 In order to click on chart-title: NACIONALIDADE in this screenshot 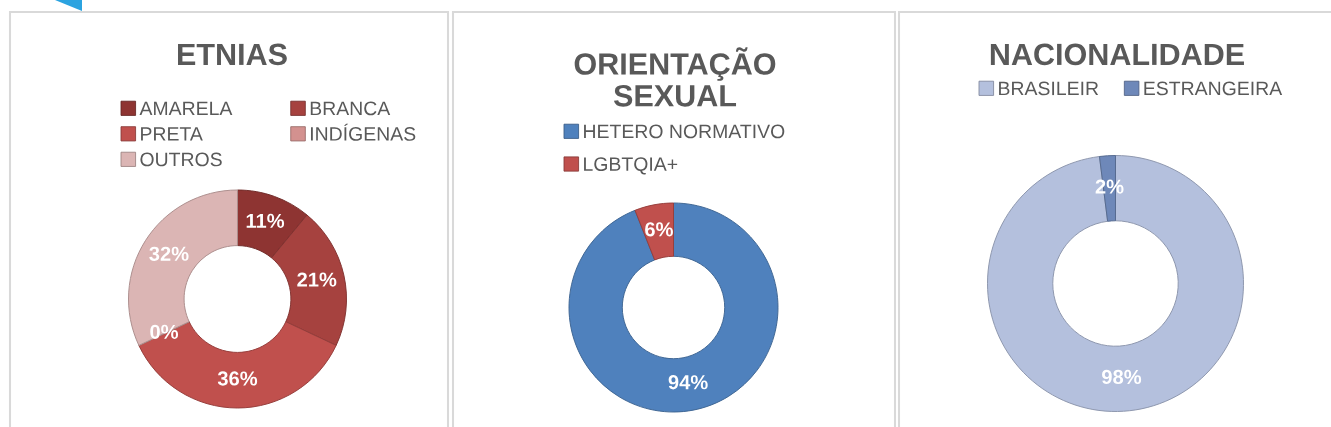, I will do `click(1117, 54)`.